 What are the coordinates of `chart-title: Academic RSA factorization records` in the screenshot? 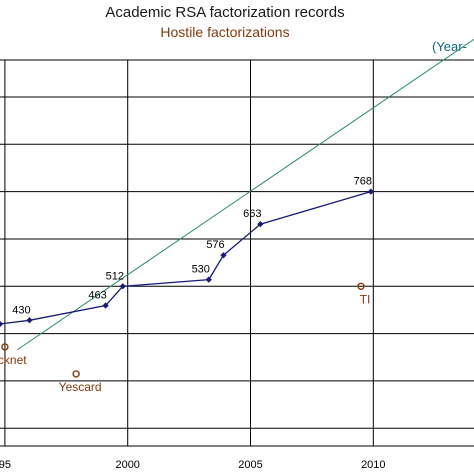 It's located at (224, 12).